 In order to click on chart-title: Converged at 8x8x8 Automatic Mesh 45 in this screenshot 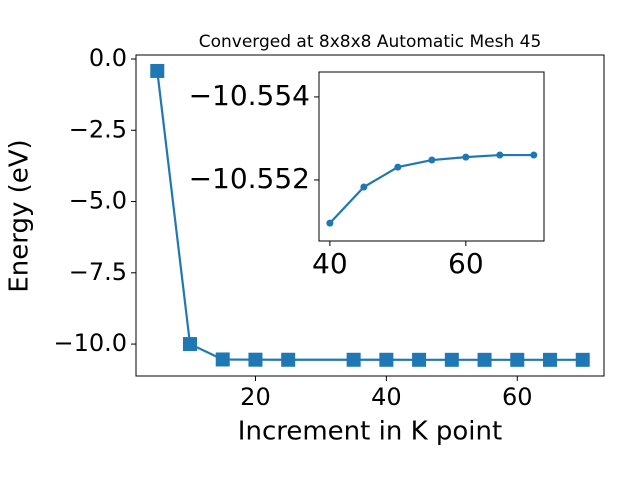, I will do `click(370, 42)`.